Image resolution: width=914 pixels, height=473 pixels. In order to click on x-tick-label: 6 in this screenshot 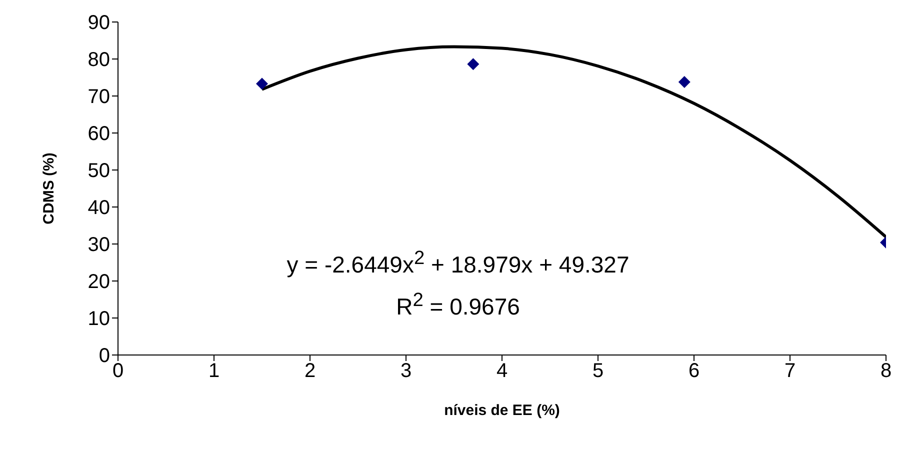, I will do `click(694, 371)`.